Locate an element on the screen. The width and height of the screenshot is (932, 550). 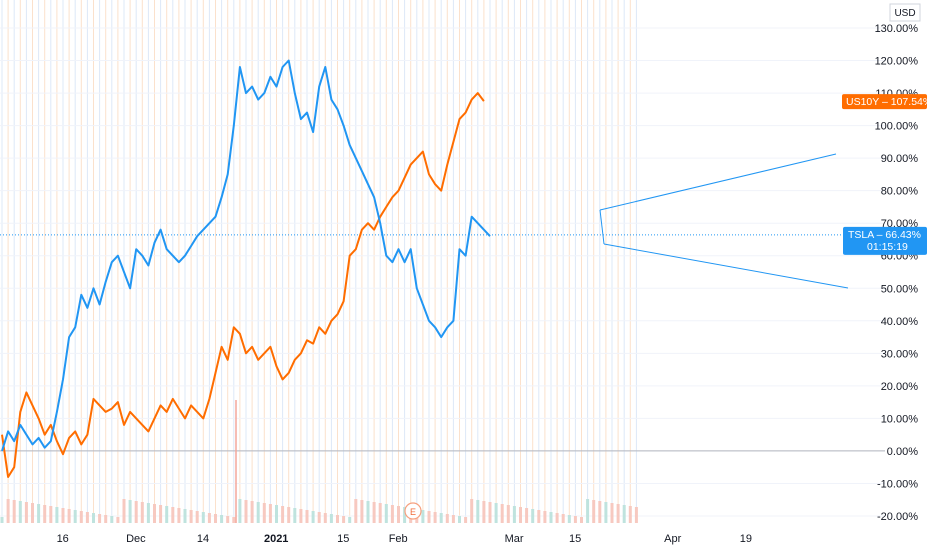
trend-line-lower is located at coordinates (726, 266).